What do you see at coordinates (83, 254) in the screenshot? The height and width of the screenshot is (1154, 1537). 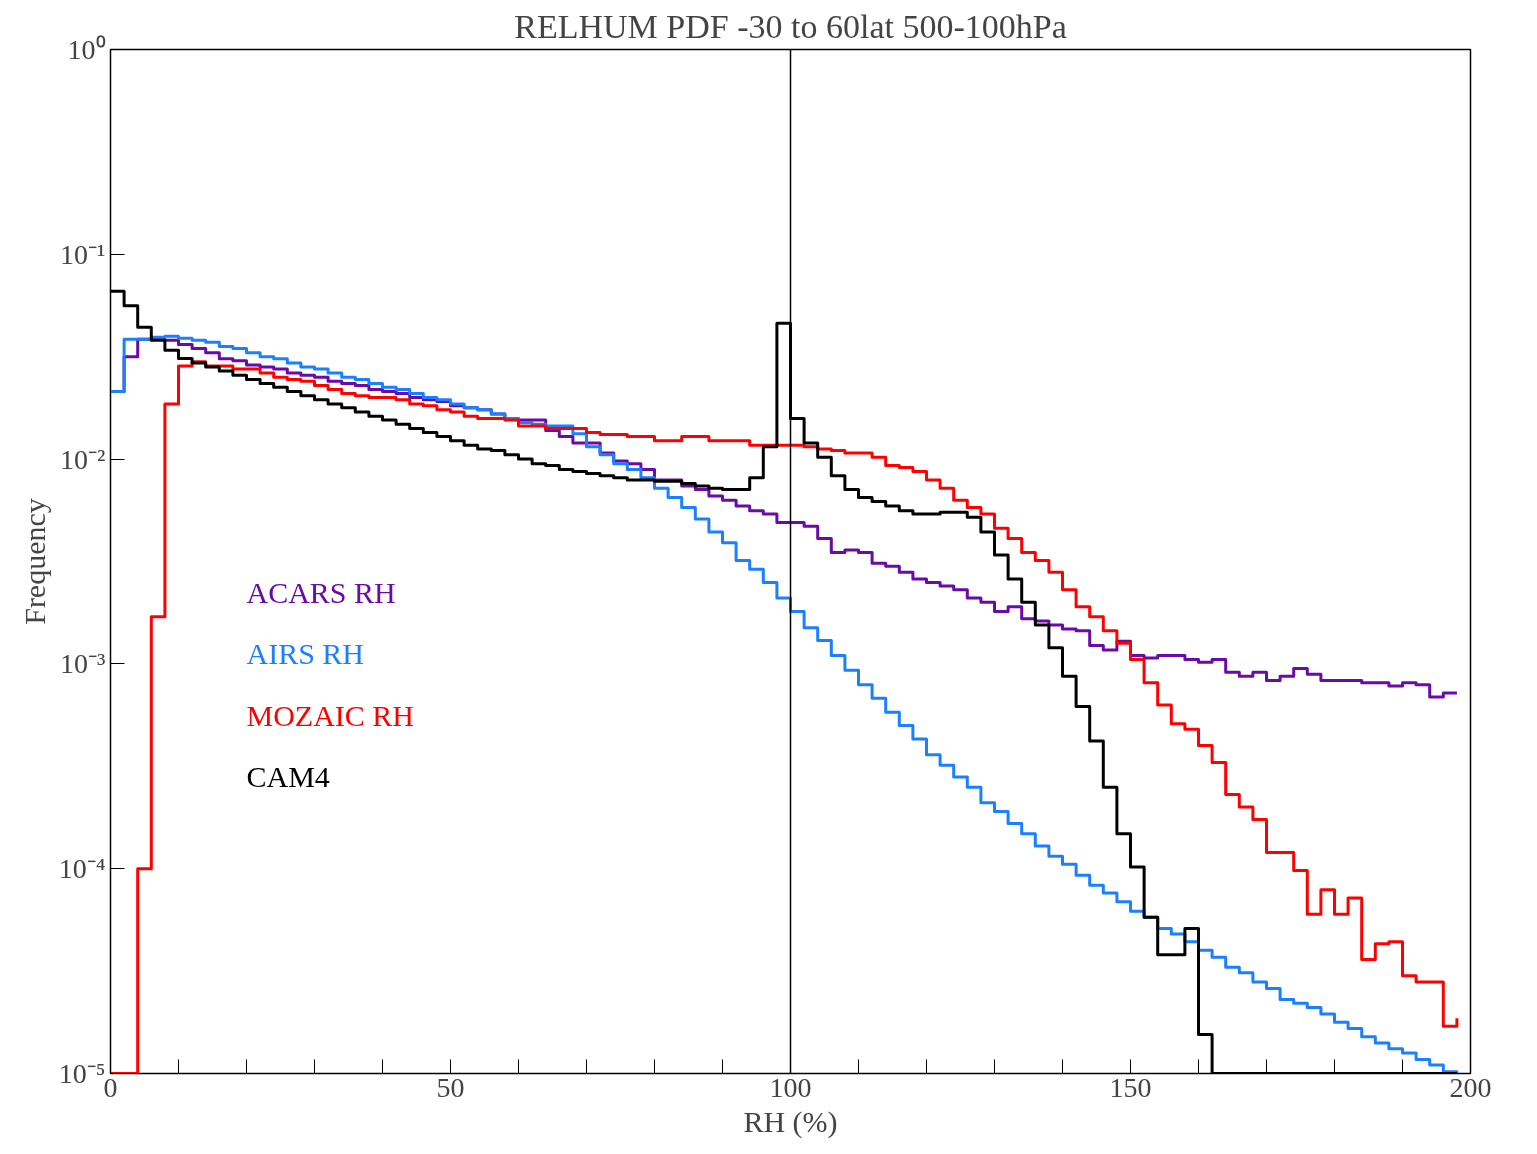 I see `y-tick-label: 10⁻¹` at bounding box center [83, 254].